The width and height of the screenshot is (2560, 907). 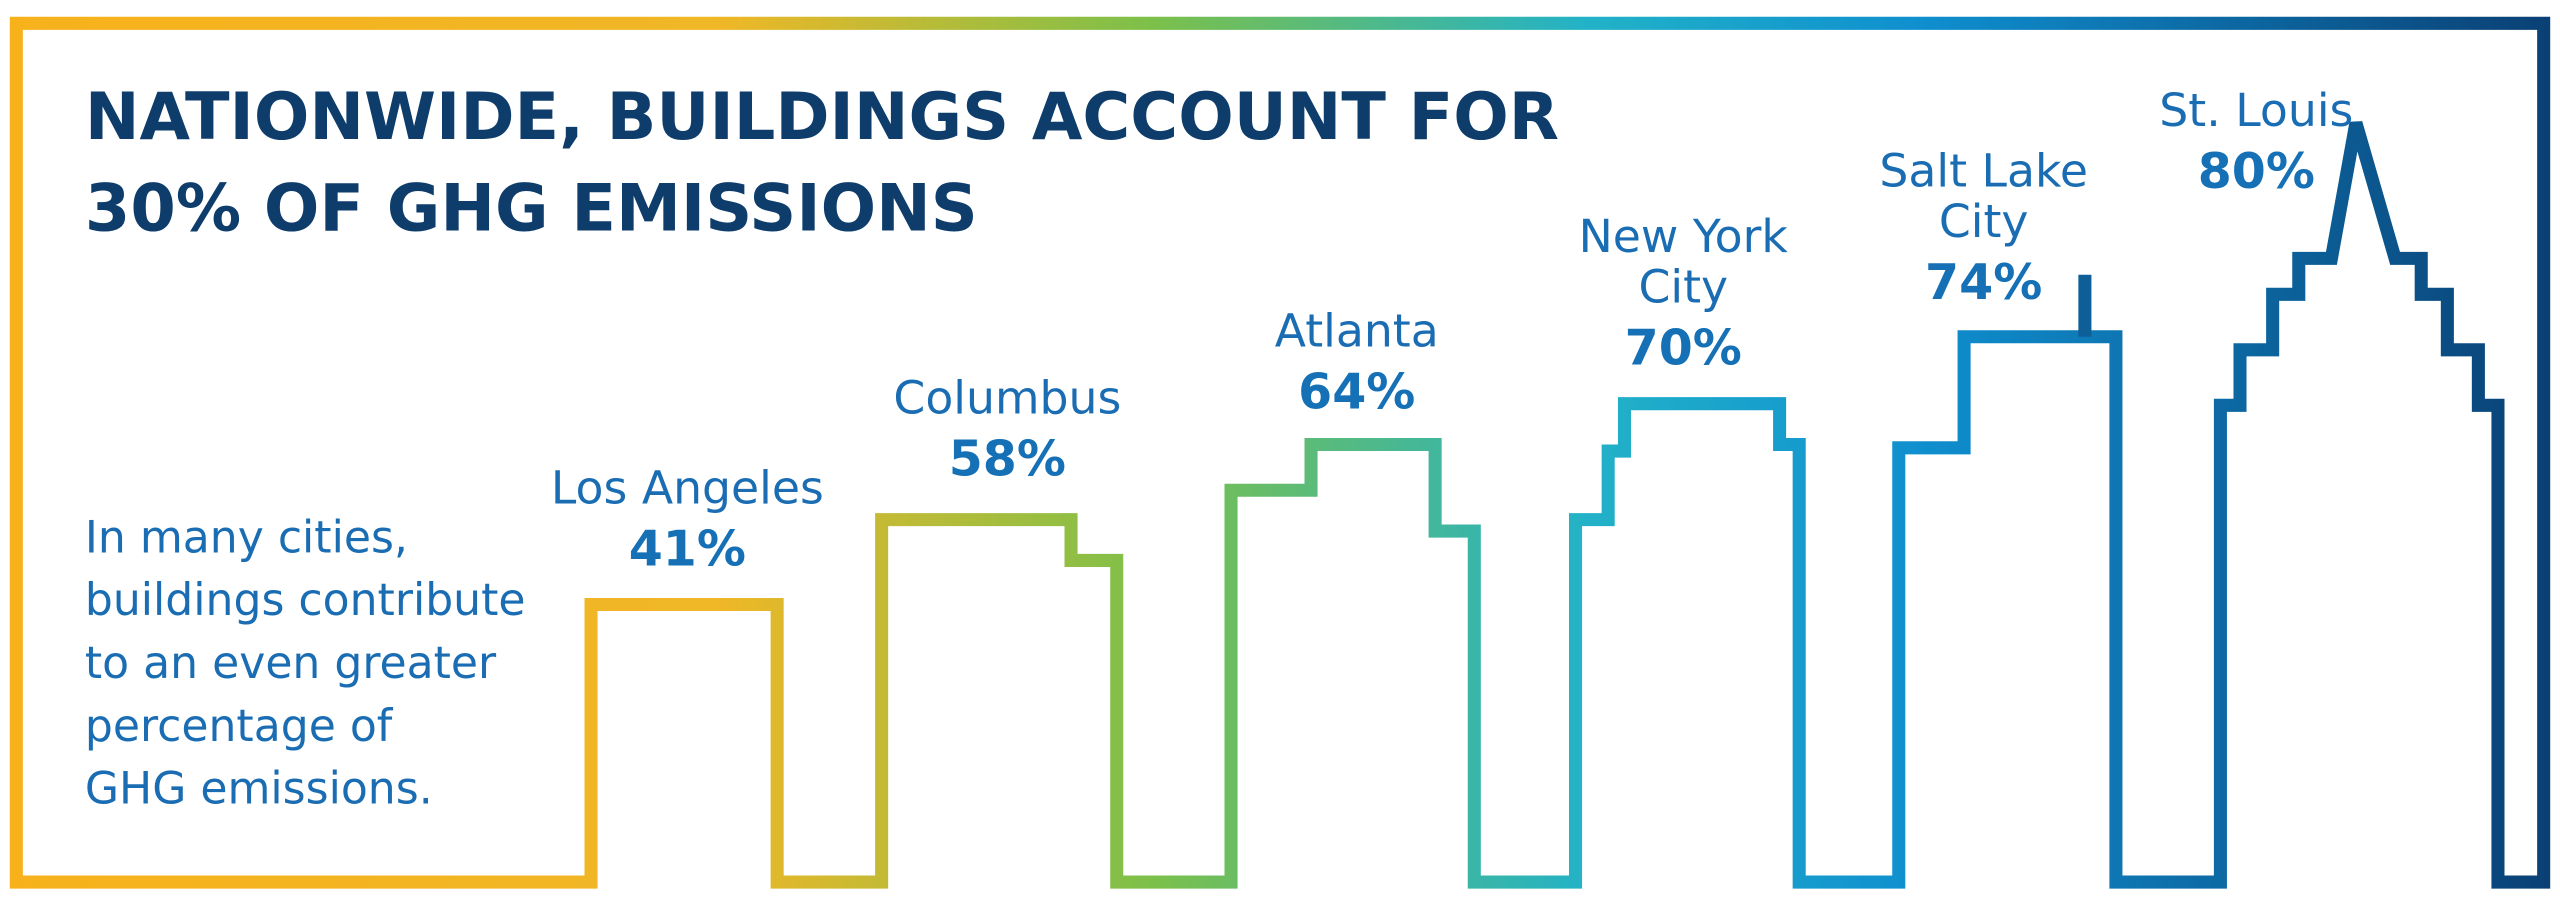 I want to click on city-name: St. Louis, so click(x=2256, y=110).